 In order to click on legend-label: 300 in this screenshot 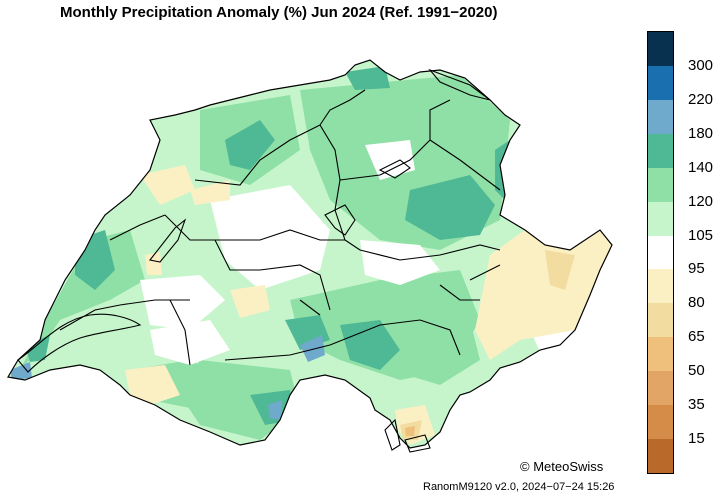, I will do `click(701, 65)`.